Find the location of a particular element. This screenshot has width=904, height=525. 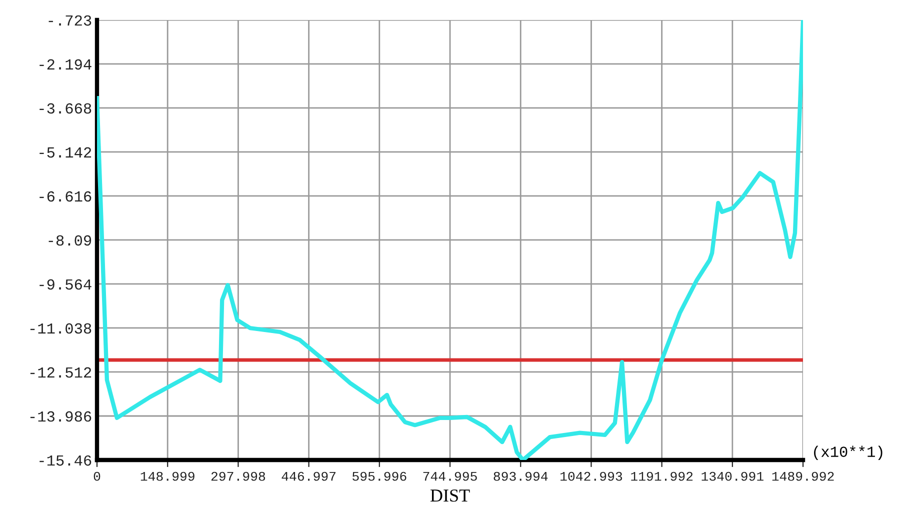

x-tick-label: 1340.991 is located at coordinates (733, 476).